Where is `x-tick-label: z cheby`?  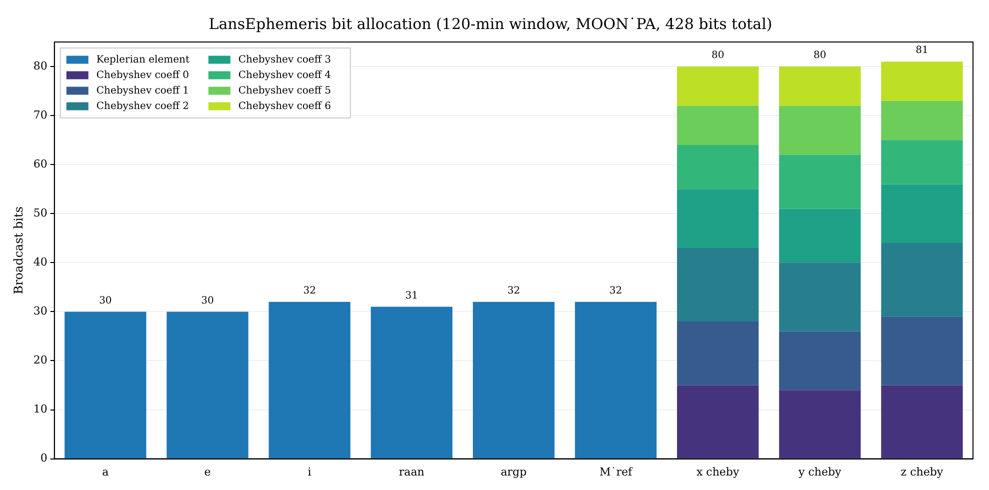
x-tick-label: z cheby is located at coordinates (922, 471).